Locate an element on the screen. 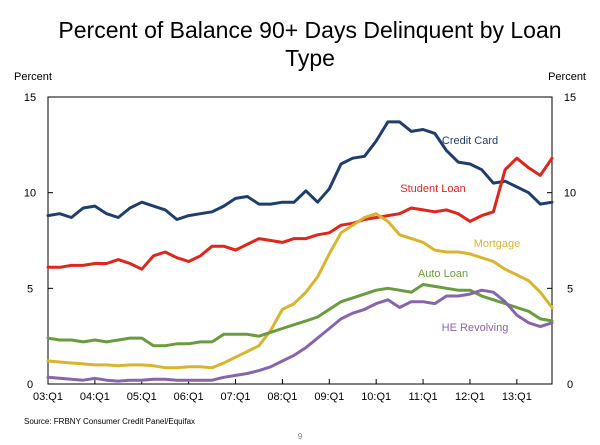  y-axis-label-right: Percent is located at coordinates (567, 77).